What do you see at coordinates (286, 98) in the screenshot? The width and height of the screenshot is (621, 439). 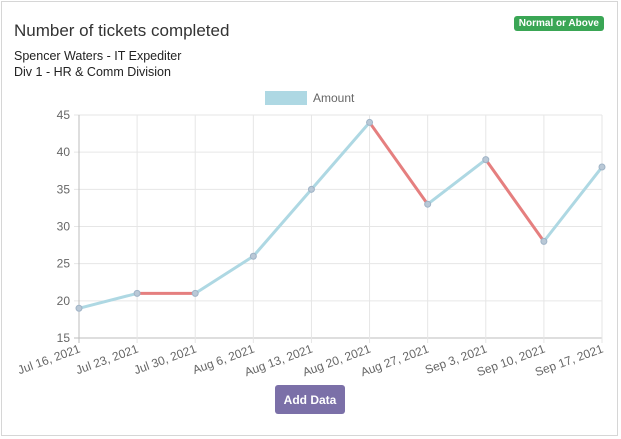 I see `legend-swatch` at bounding box center [286, 98].